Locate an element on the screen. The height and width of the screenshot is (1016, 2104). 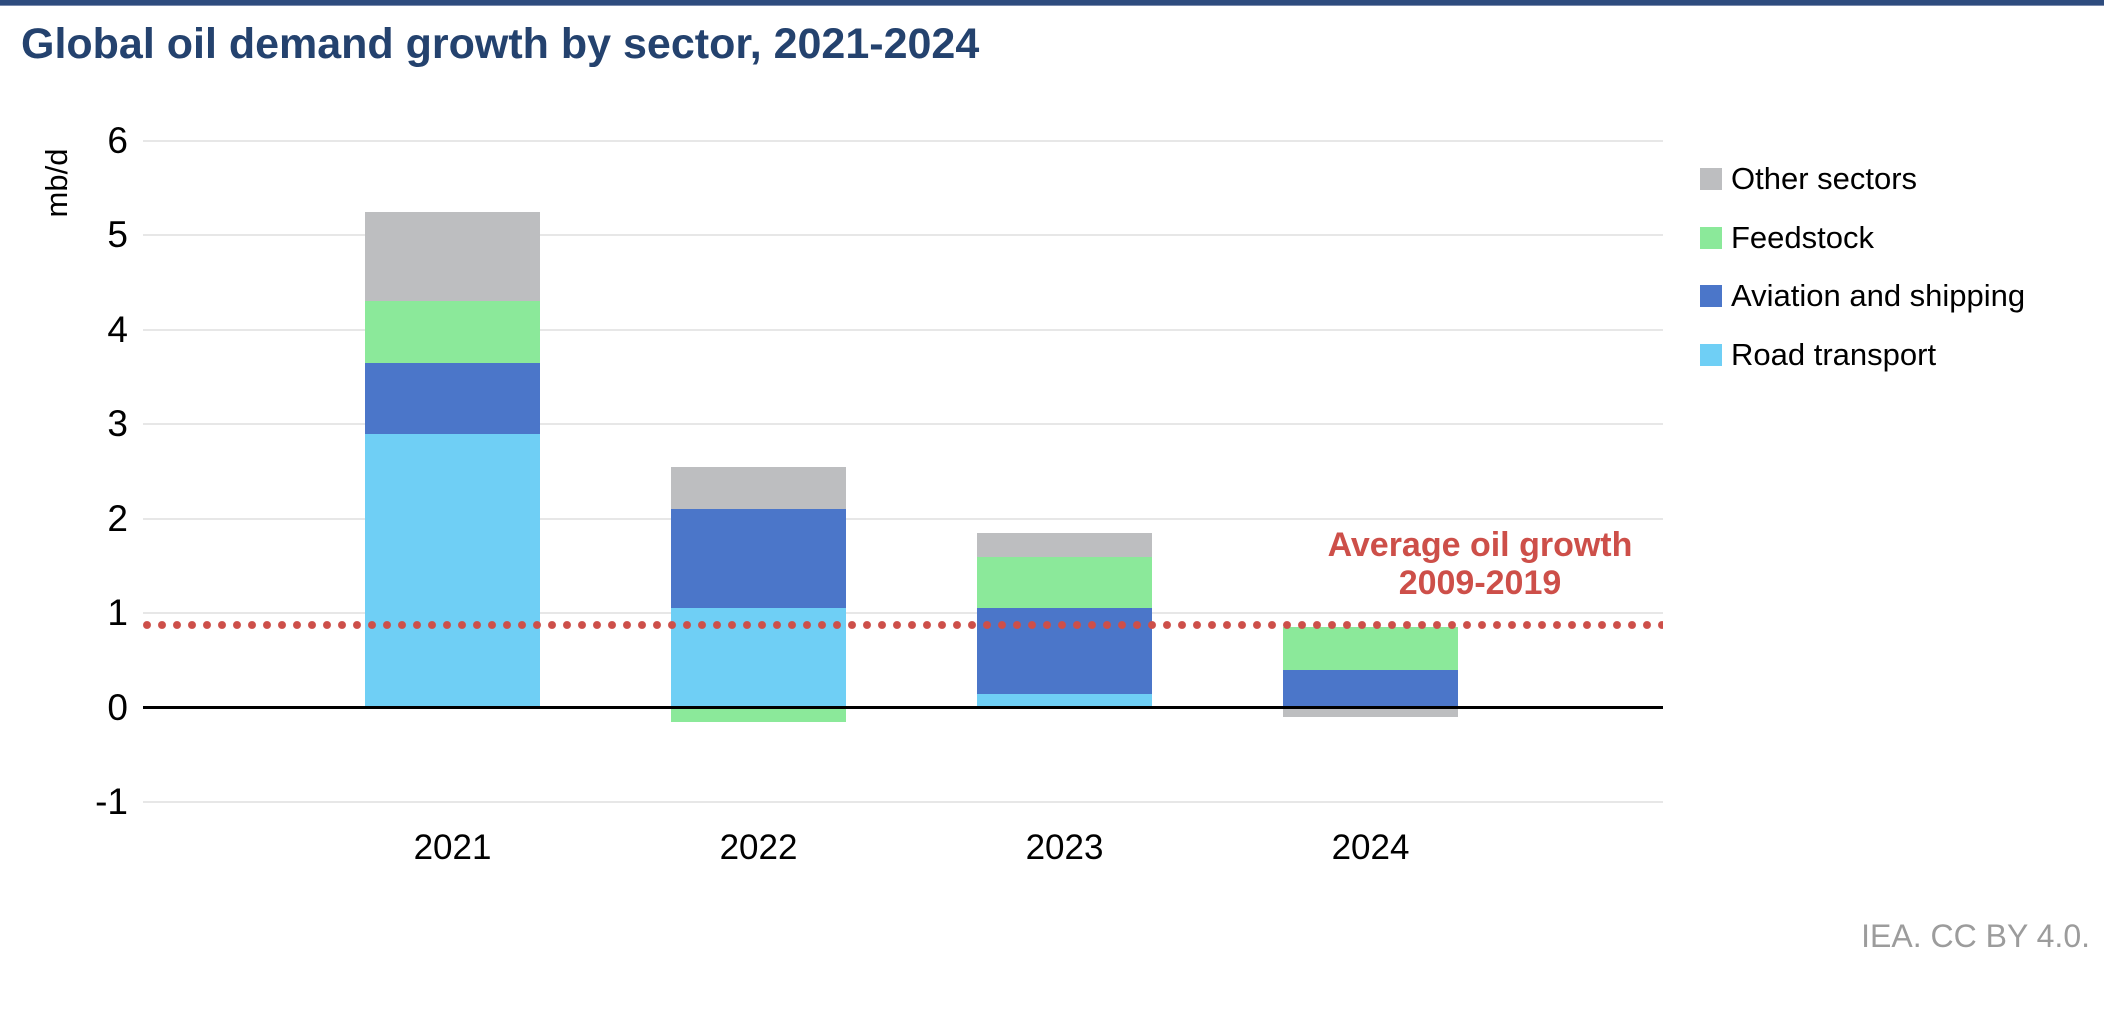
legend-swatch-aviation-and-shipping is located at coordinates (1711, 296).